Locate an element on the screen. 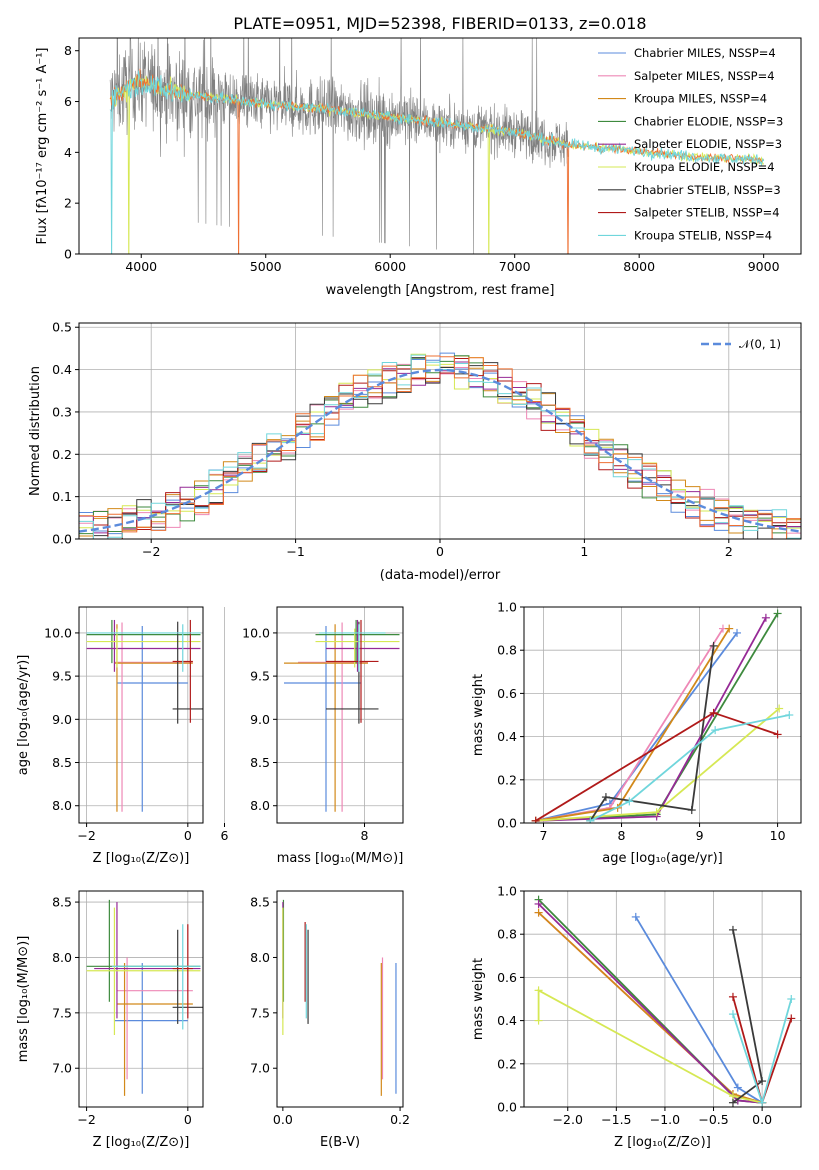 The height and width of the screenshot is (1170, 819). x-axis-label: wavelength [Angstrom, rest frame] is located at coordinates (440, 290).